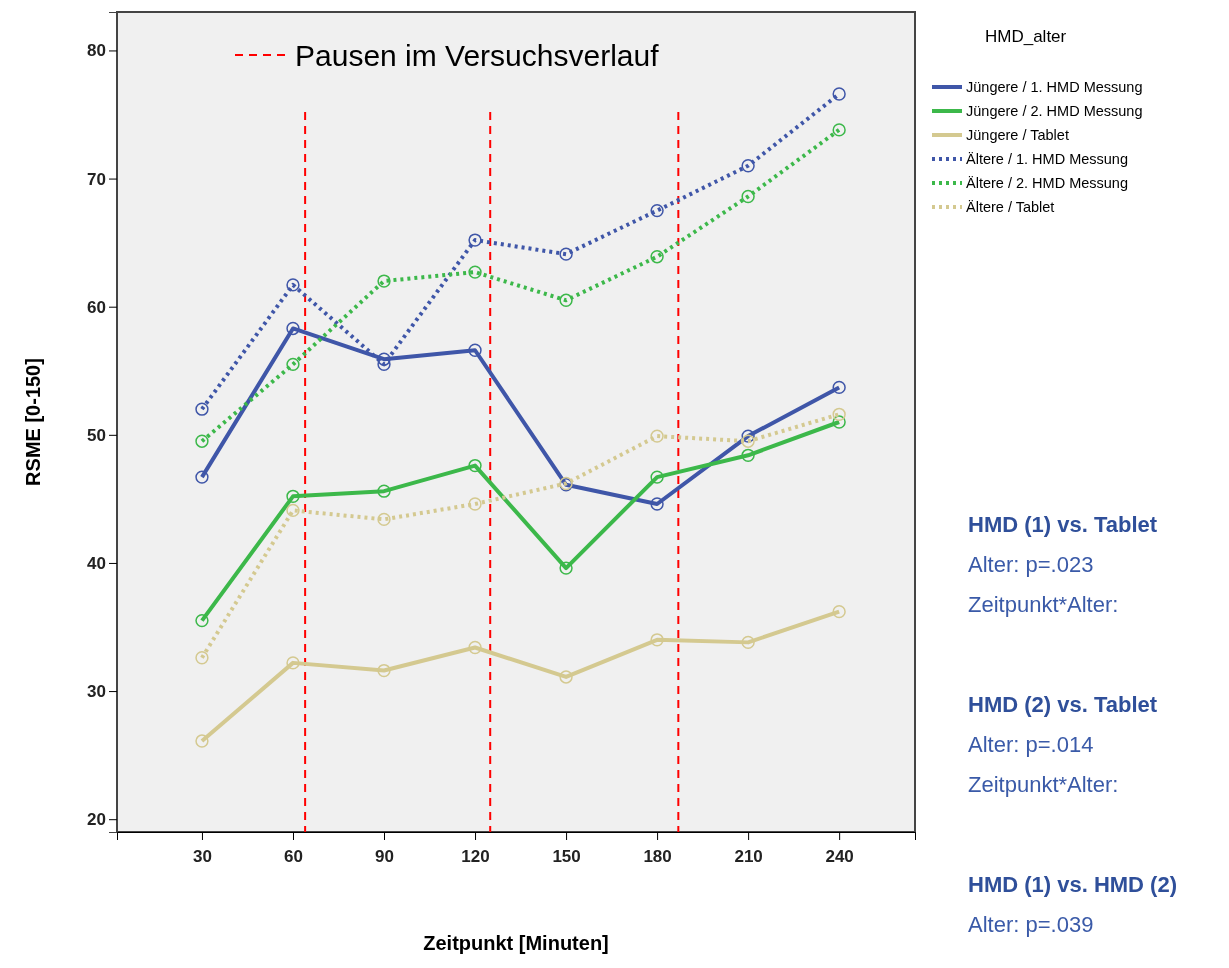 This screenshot has width=1229, height=968. Describe the element at coordinates (1026, 36) in the screenshot. I see `legend-title: HMD_alter` at that location.